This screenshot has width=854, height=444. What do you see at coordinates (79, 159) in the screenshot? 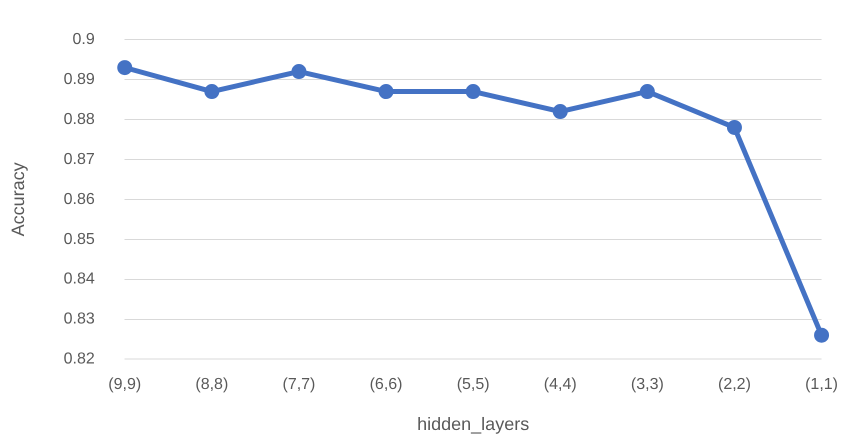
I see `y-tick-label: 0.87` at bounding box center [79, 159].